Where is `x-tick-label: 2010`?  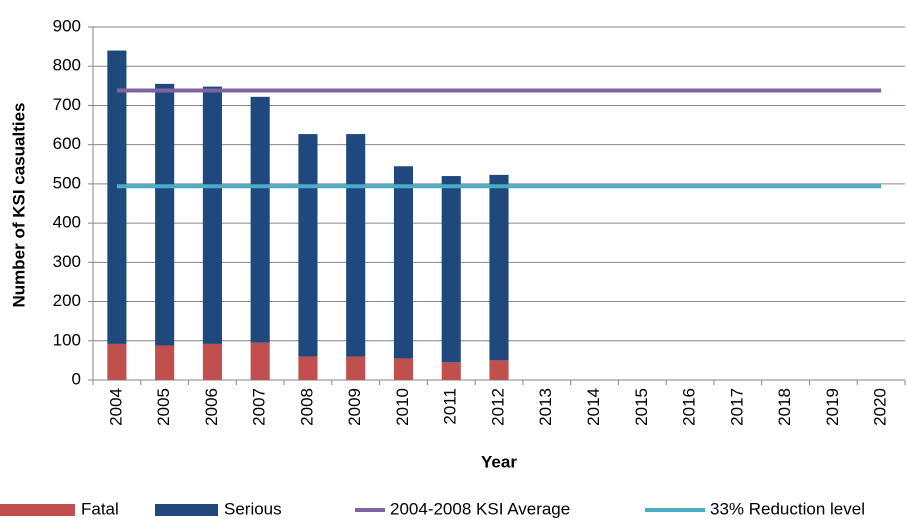
x-tick-label: 2010 is located at coordinates (402, 407).